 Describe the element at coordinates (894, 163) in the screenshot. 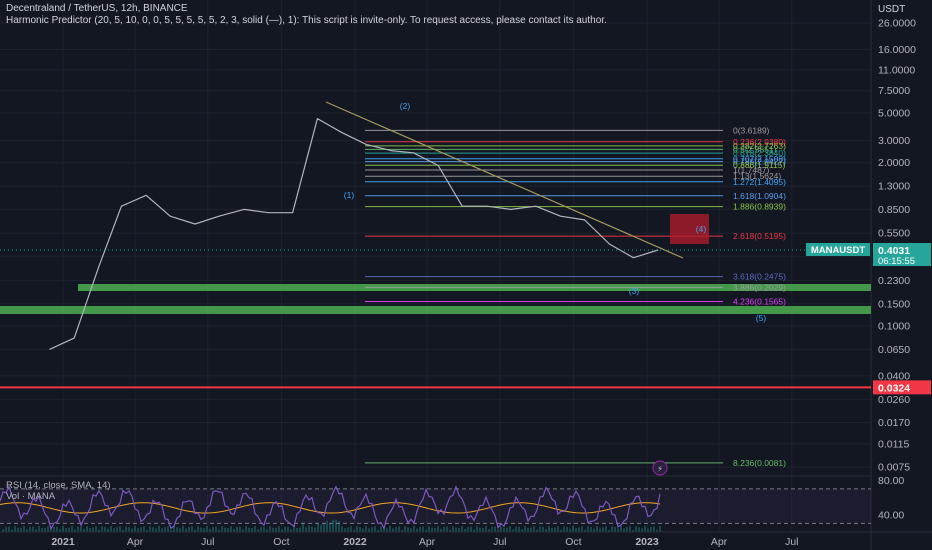

I see `price-tick-label: 2.0000` at that location.